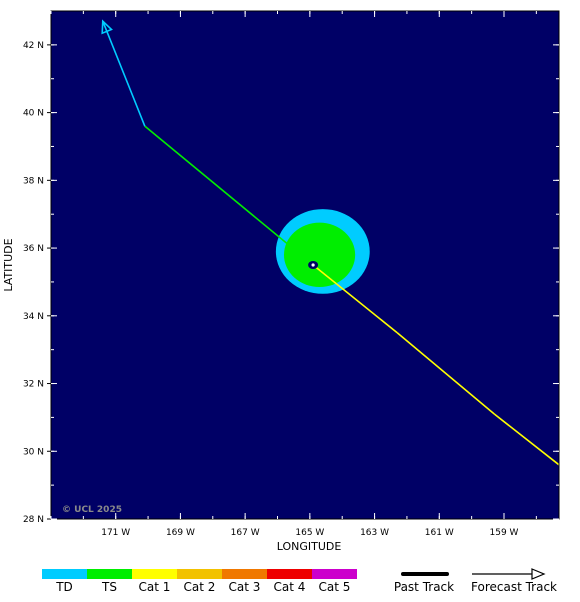 The image size is (580, 602). What do you see at coordinates (335, 587) in the screenshot?
I see `legend-label: Cat 5` at bounding box center [335, 587].